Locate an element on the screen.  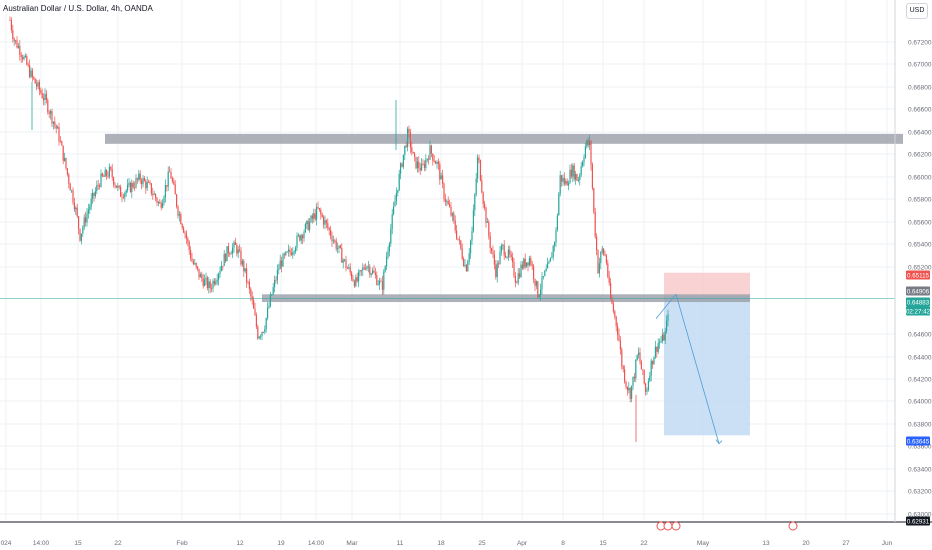
y-tick-label: 0.63400 is located at coordinates (920, 470).